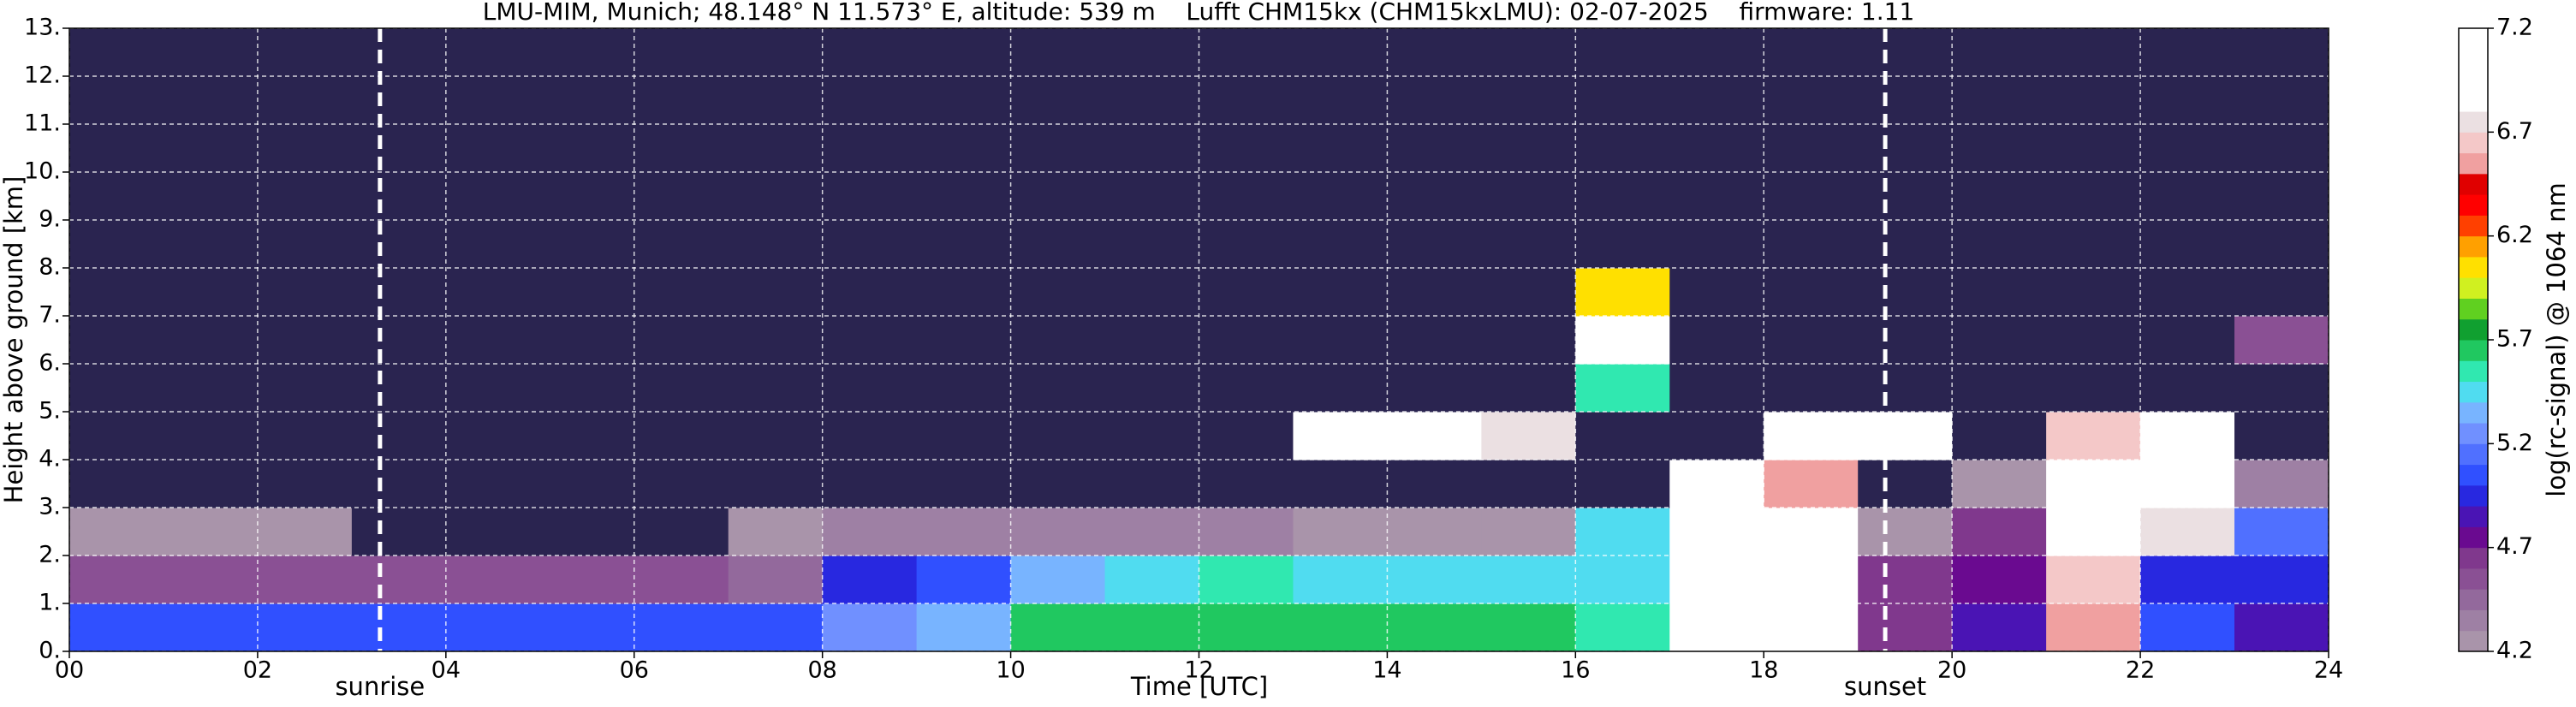 The height and width of the screenshot is (707, 2576). I want to click on y-tick-label: 0., so click(50, 651).